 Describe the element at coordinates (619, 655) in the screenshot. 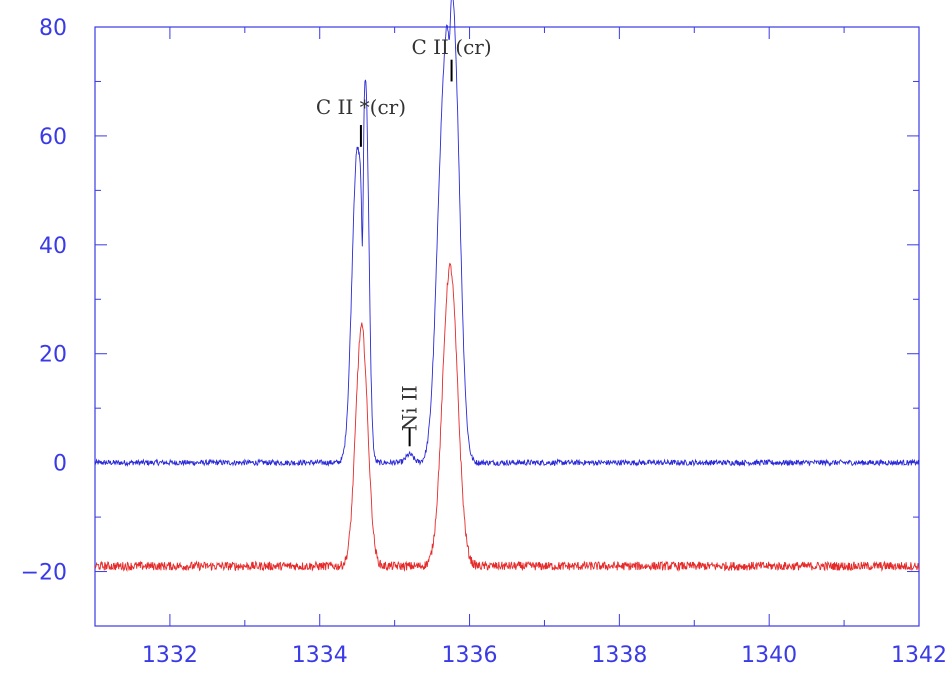

I see `x-tick-label: 1338` at that location.